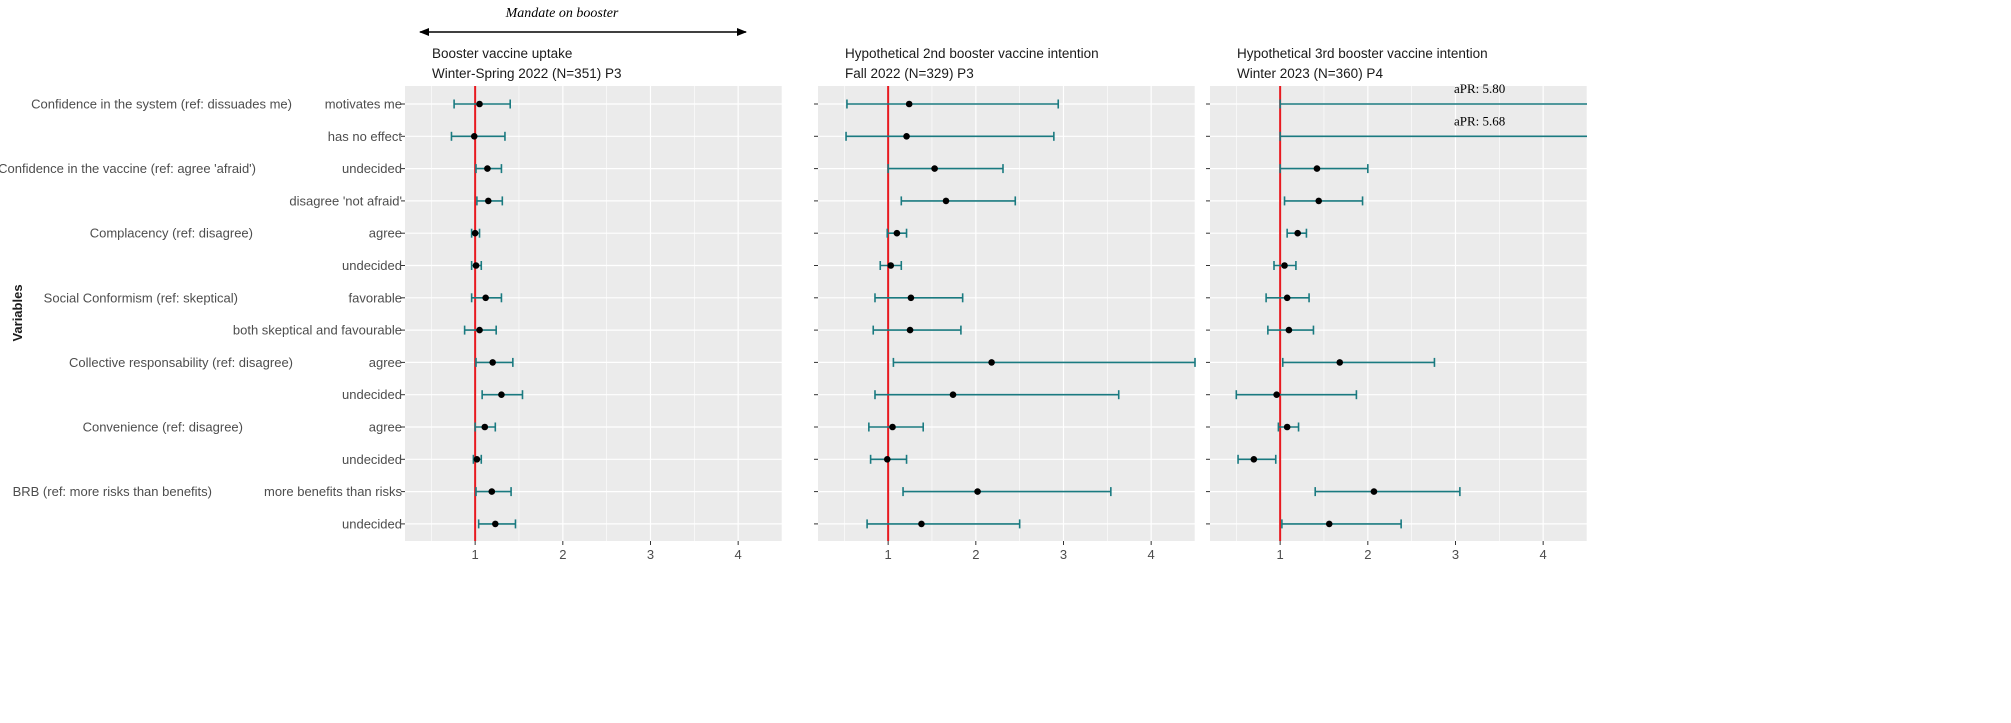  Describe the element at coordinates (363, 104) in the screenshot. I see `row-level-label: motivates me` at that location.